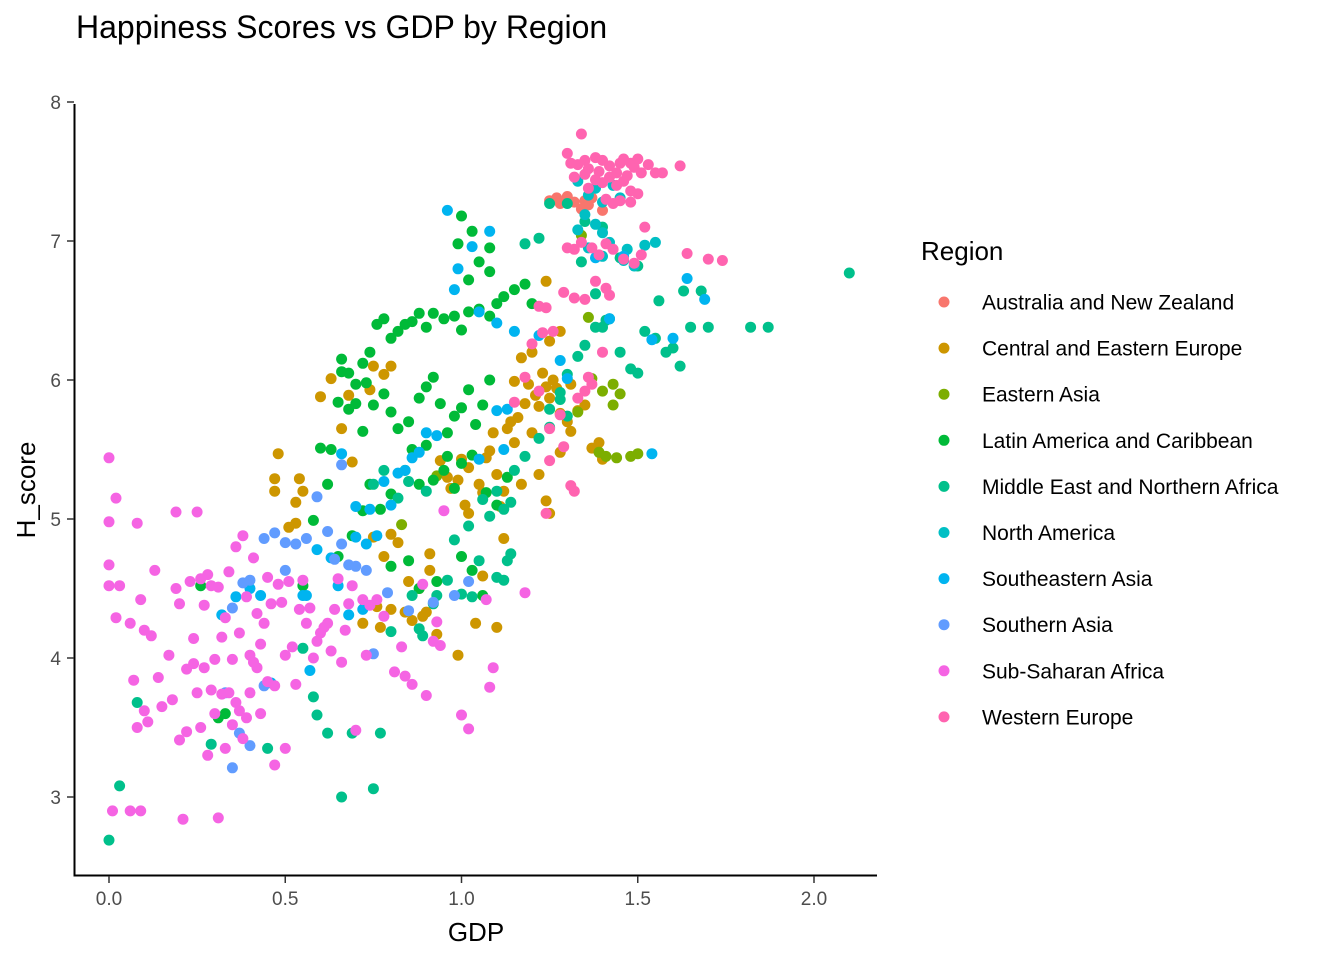 This screenshot has width=1344, height=960. I want to click on x-tick-label: 1.5, so click(638, 899).